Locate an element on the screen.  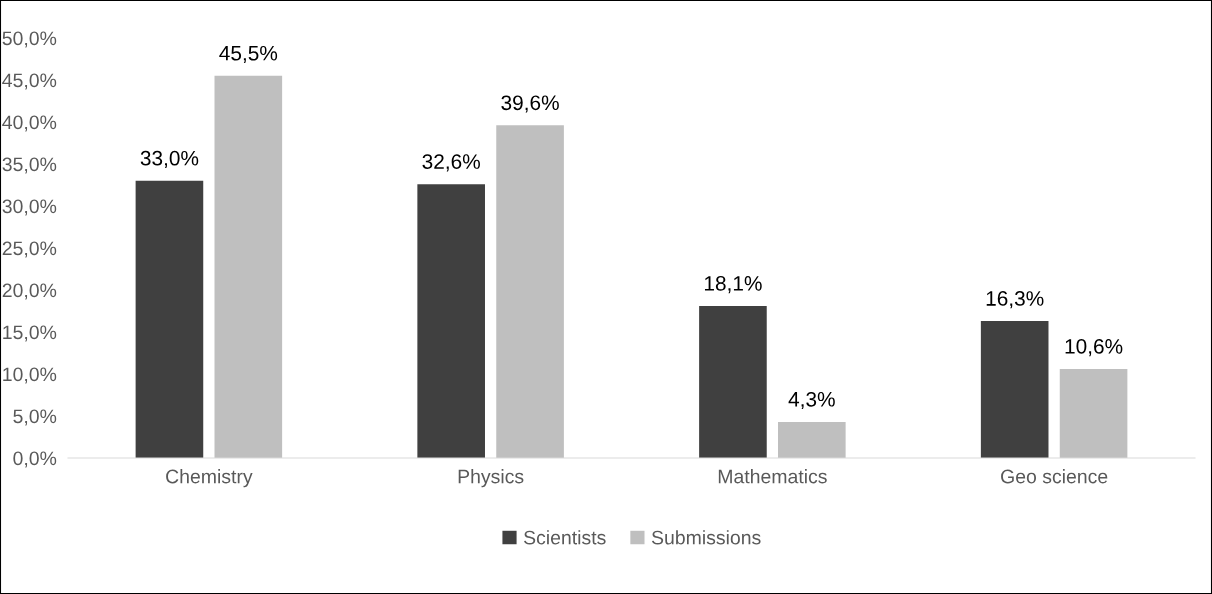
y-tick-label: 25,0% is located at coordinates (29, 249).